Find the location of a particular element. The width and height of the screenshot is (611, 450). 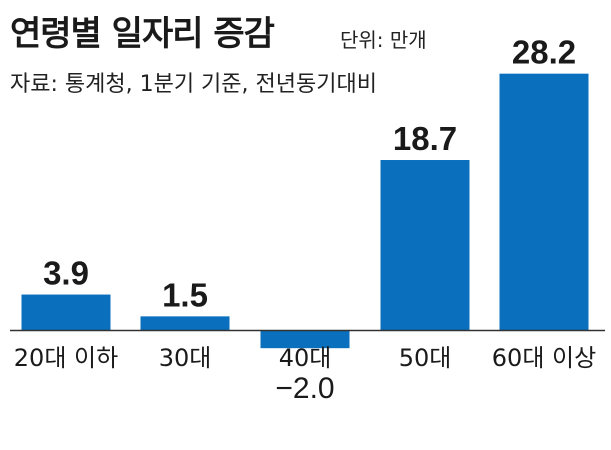

value-label-5: 28.2 is located at coordinates (544, 52).